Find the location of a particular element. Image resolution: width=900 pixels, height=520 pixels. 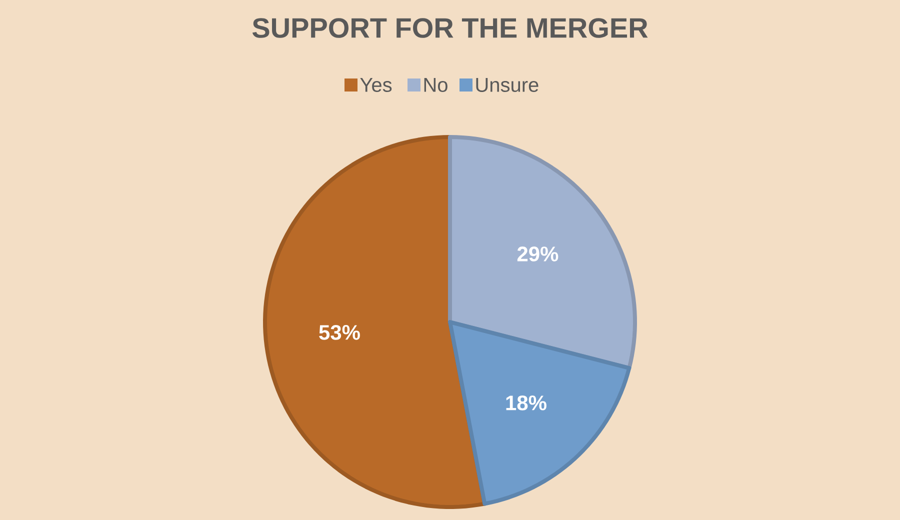

legend-label: Unsure is located at coordinates (507, 85).